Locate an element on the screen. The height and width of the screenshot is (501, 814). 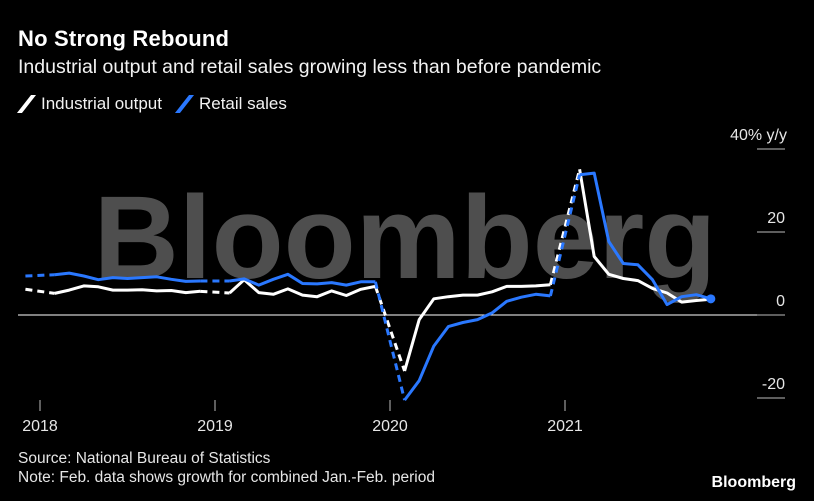
chart-title: No Strong Rebound is located at coordinates (124, 38).